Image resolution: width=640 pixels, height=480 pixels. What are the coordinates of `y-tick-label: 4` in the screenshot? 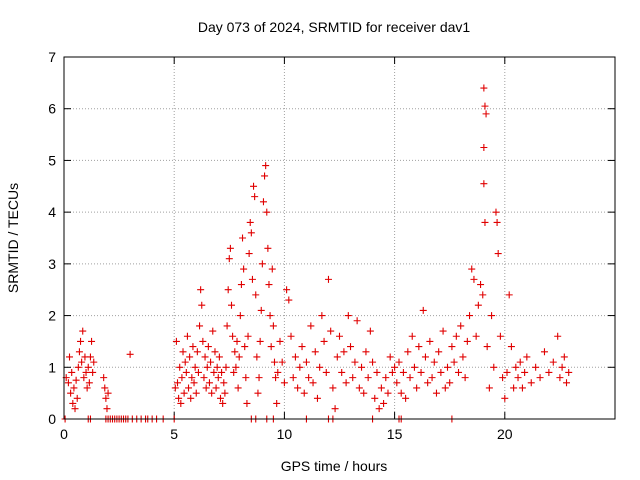 It's located at (52, 212).